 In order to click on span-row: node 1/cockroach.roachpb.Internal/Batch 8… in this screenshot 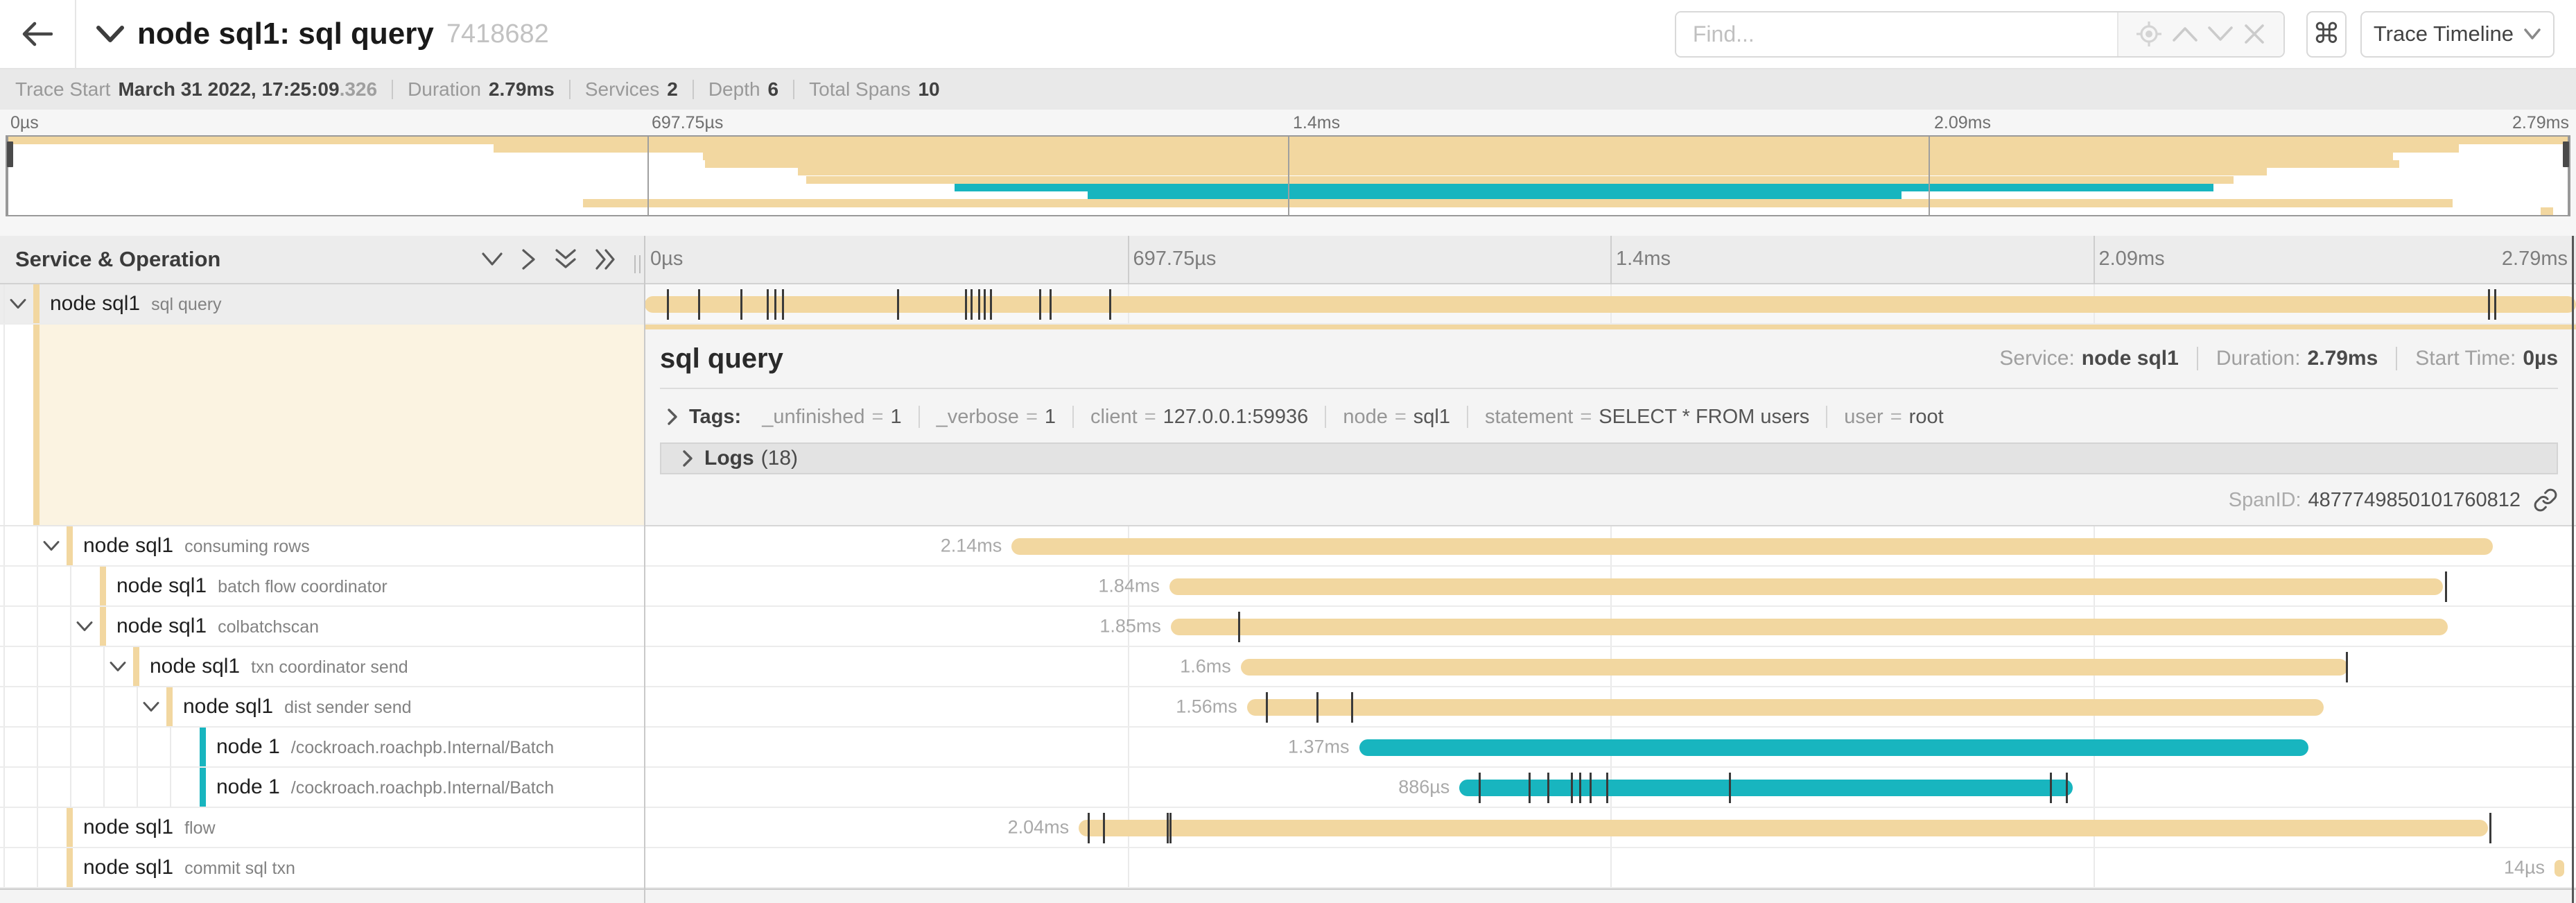, I will do `click(1288, 788)`.